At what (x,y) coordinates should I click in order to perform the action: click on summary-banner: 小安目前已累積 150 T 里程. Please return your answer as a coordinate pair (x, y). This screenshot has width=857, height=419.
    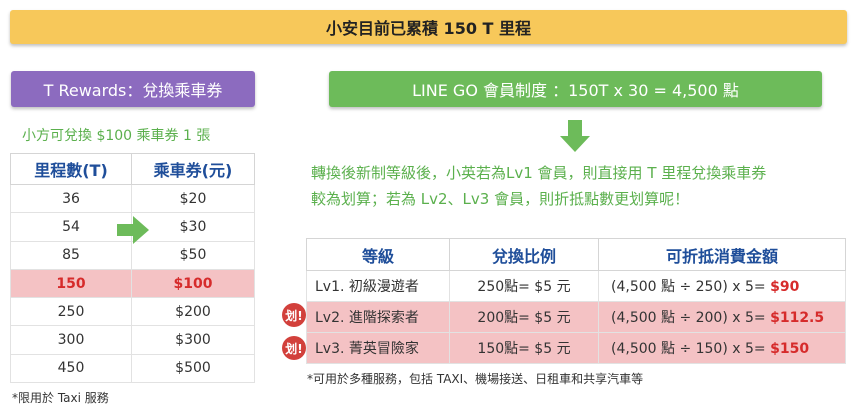
    Looking at the image, I should click on (428, 27).